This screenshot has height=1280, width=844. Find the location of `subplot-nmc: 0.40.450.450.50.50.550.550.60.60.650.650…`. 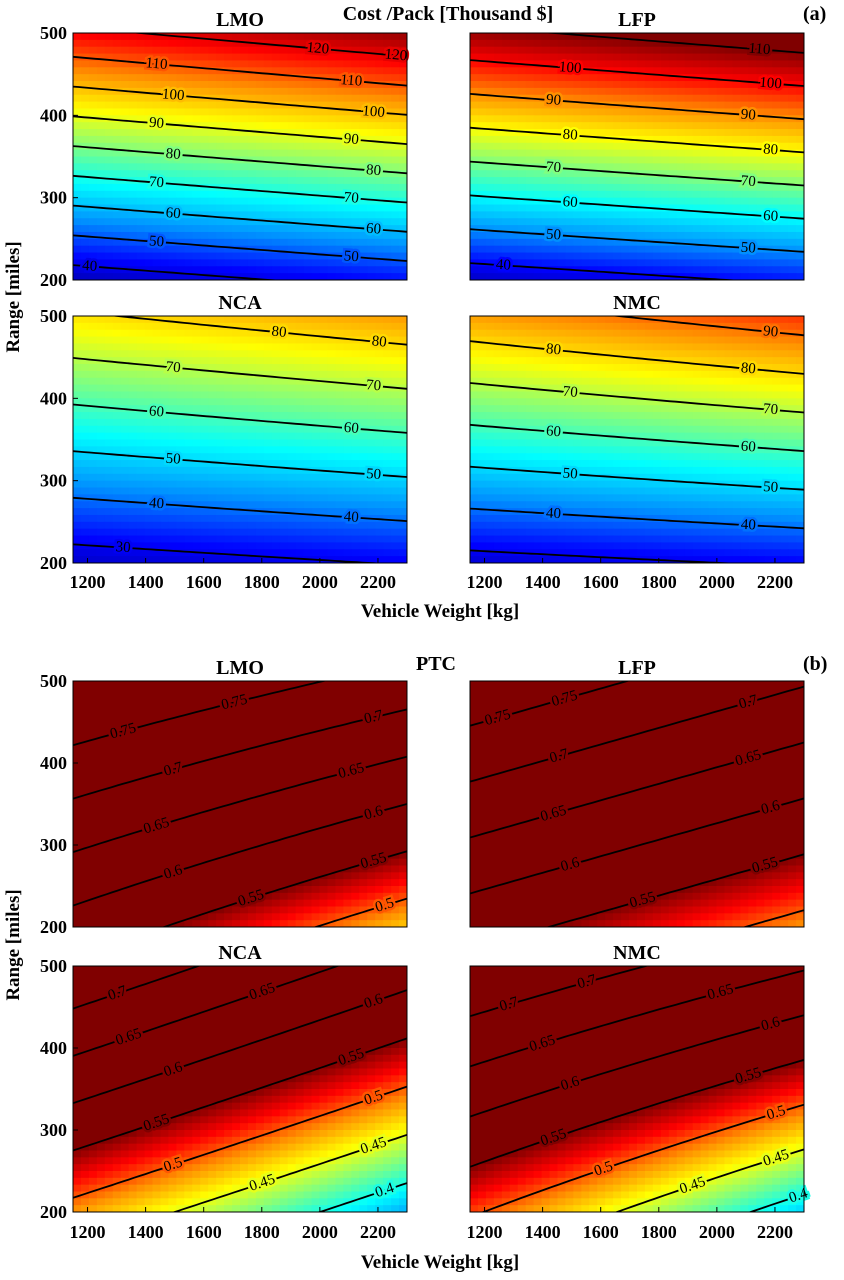

subplot-nmc: 0.40.450.450.50.50.550.550.60.60.650.650… is located at coordinates (640, 1092).